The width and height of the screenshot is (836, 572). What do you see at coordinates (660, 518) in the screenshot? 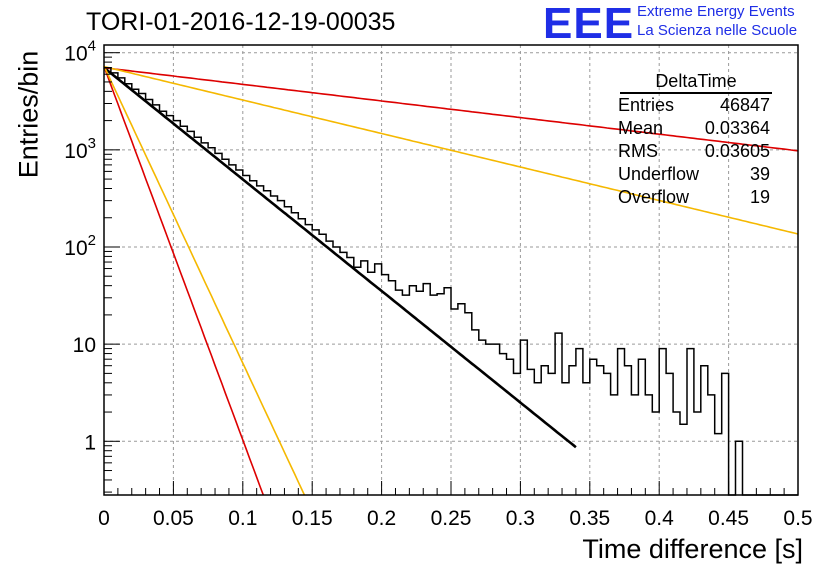
I see `x-tick-label: 0.4` at bounding box center [660, 518].